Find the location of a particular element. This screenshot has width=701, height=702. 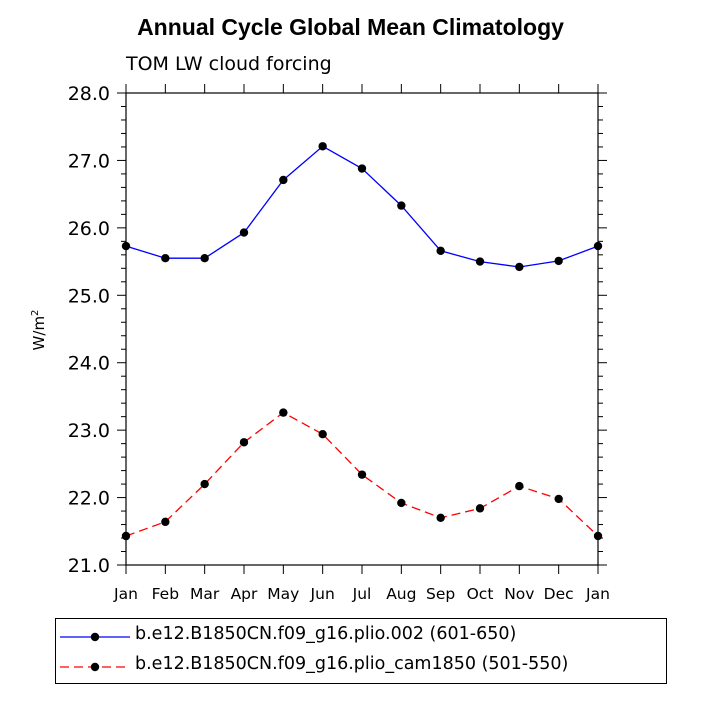

svg-text: W/m2 is located at coordinates (39, 330).